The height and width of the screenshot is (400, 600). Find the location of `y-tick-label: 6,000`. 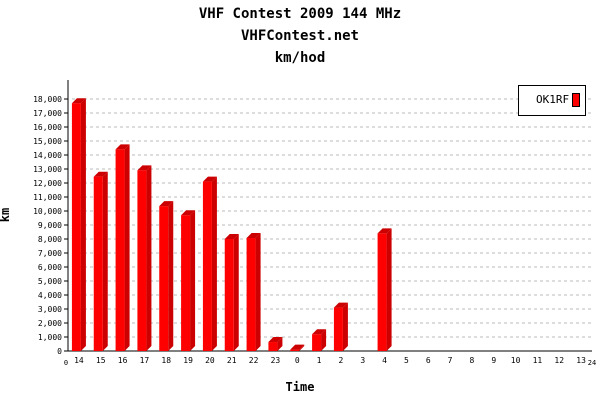

y-tick-label: 6,000 is located at coordinates (50, 267).